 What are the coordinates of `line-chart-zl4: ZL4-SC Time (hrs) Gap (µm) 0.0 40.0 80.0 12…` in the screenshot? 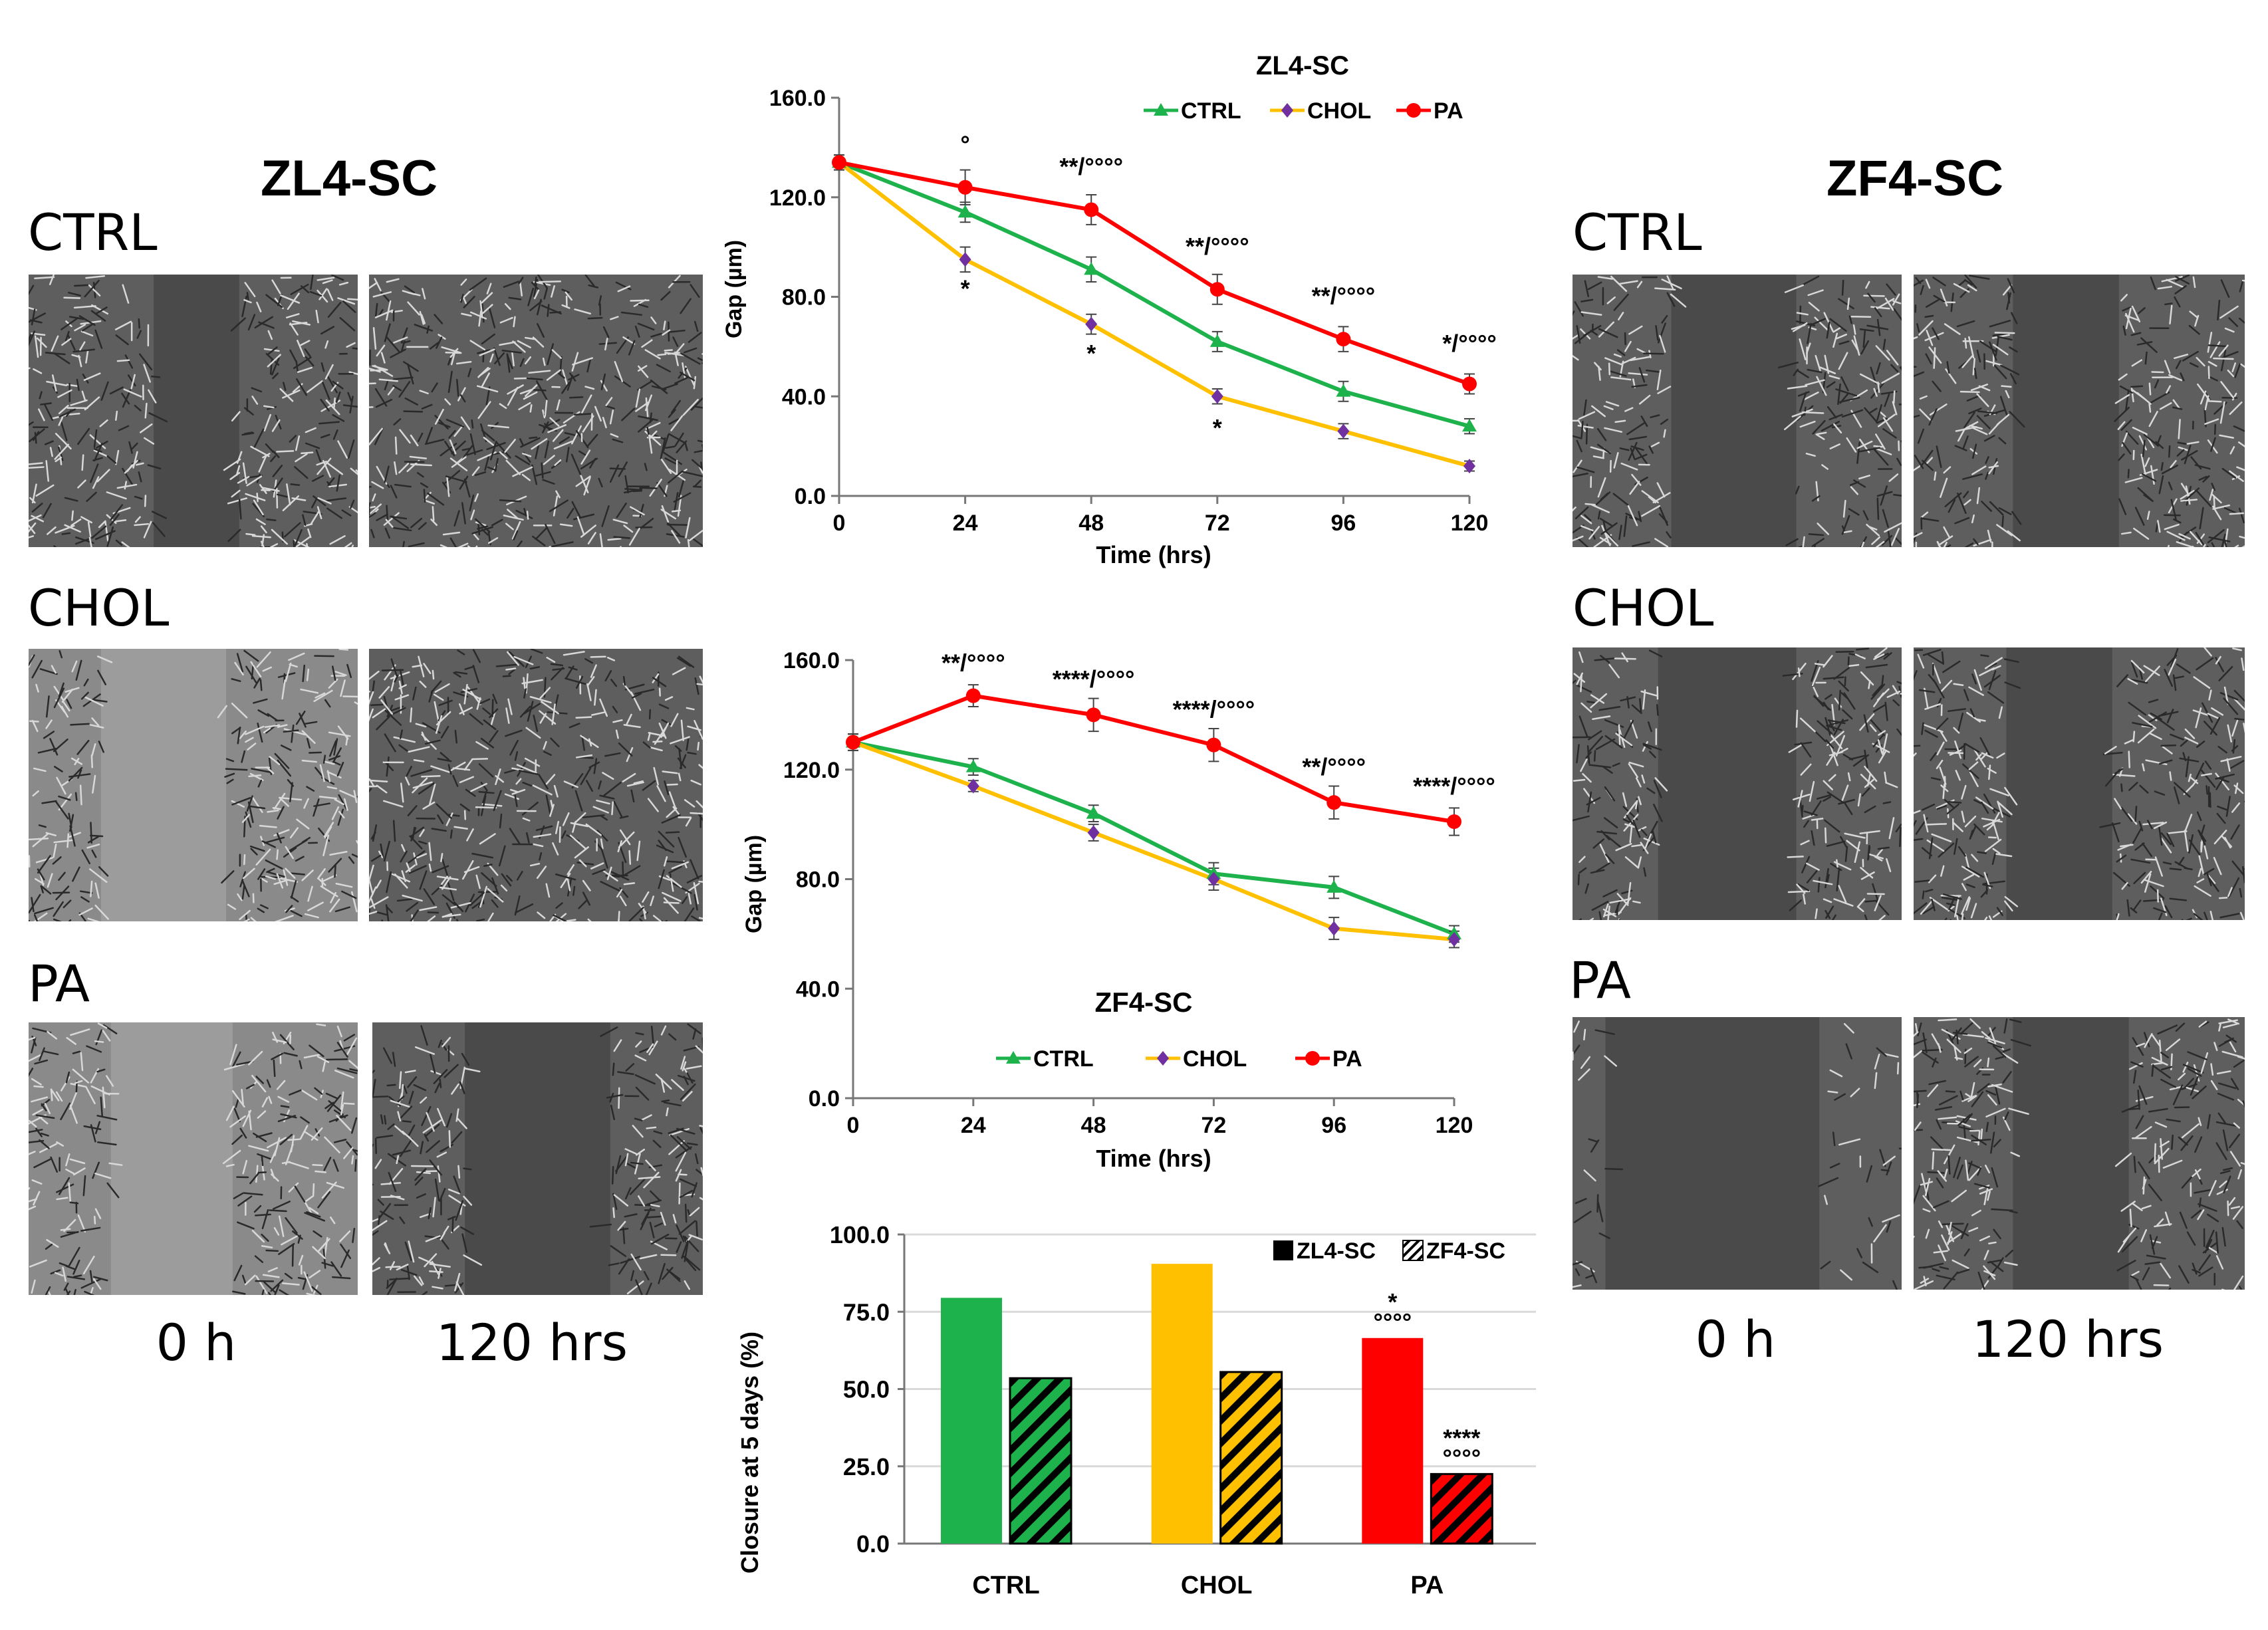 It's located at (1109, 309).